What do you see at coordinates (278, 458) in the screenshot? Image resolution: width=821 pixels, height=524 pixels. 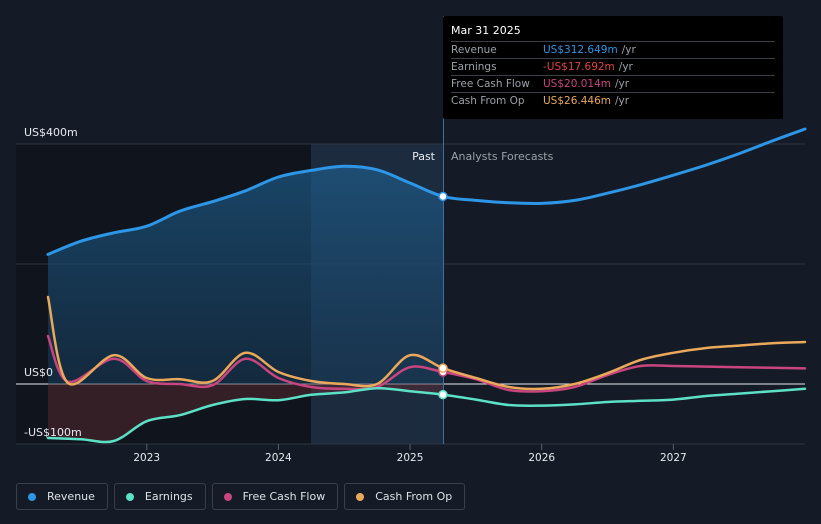 I see `x-tick-label: 2024` at bounding box center [278, 458].